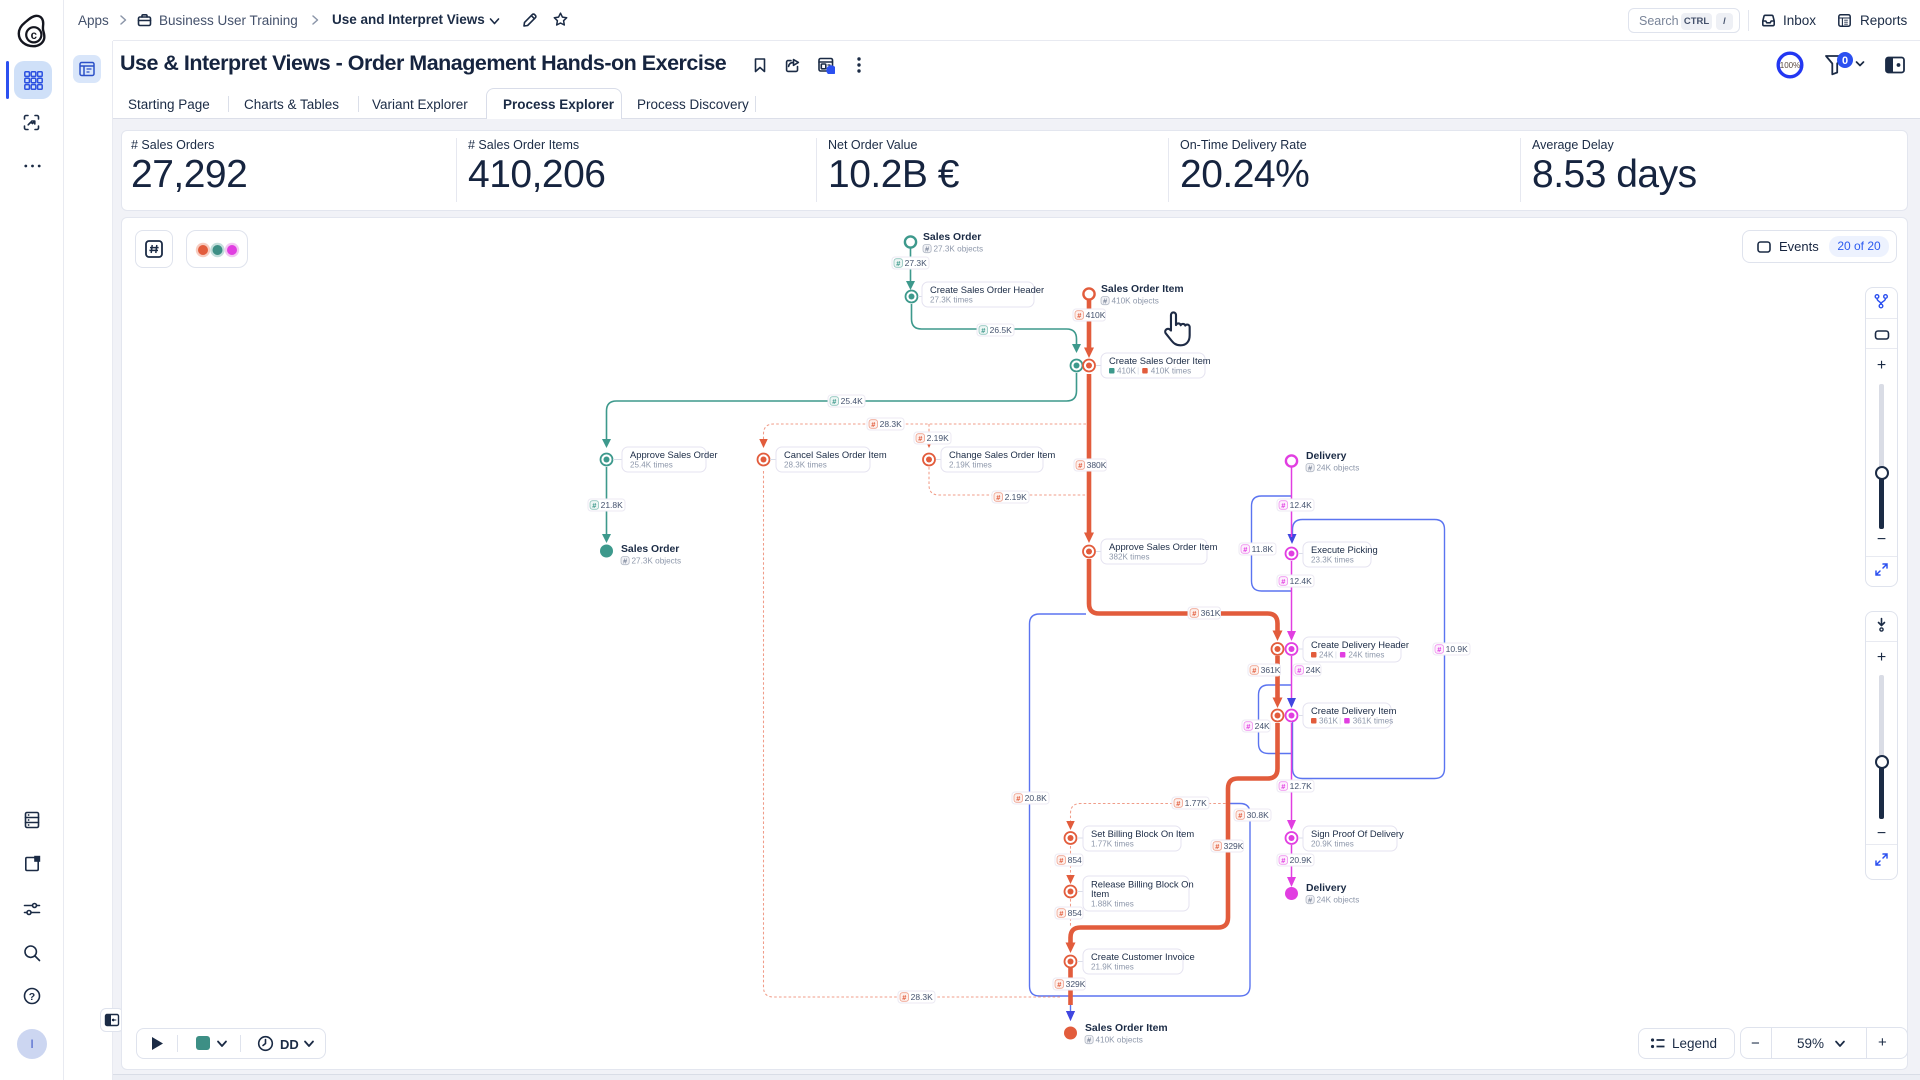 The width and height of the screenshot is (1920, 1080). I want to click on svg-text: 23.3K times, so click(1332, 560).